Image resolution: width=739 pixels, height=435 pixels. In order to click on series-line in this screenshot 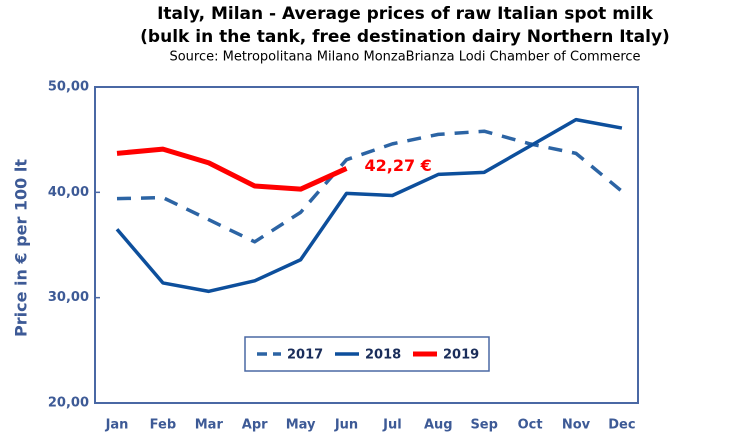, I will do `click(232, 169)`.